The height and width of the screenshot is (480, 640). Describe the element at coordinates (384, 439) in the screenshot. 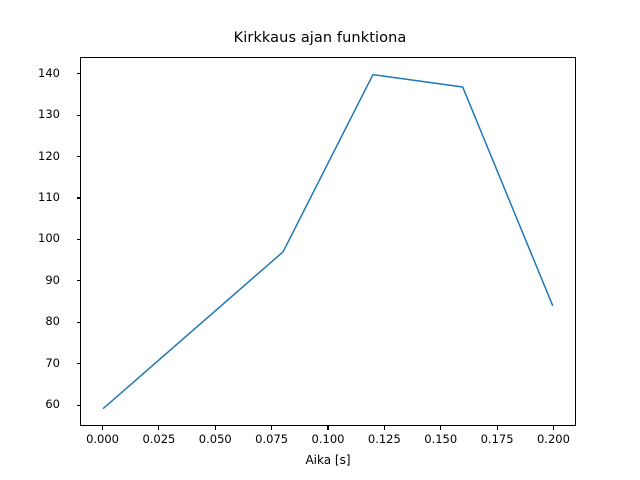

I see `x-tick-label: 0.125` at that location.